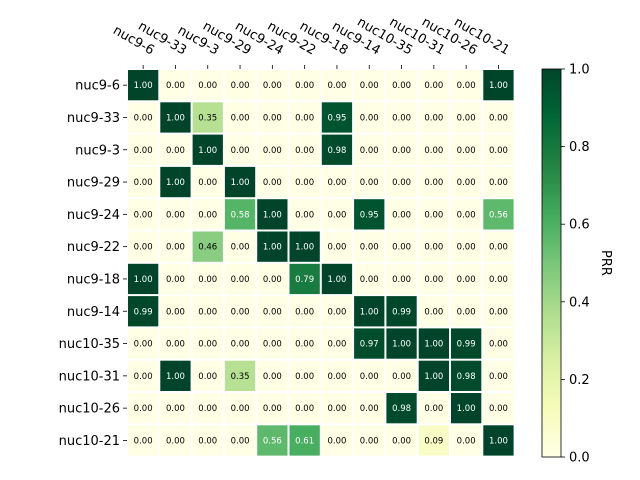  Describe the element at coordinates (575, 264) in the screenshot. I see `colorbar-ticks: 0.0 0.2 0.4 0.6 0.8 1.0` at that location.